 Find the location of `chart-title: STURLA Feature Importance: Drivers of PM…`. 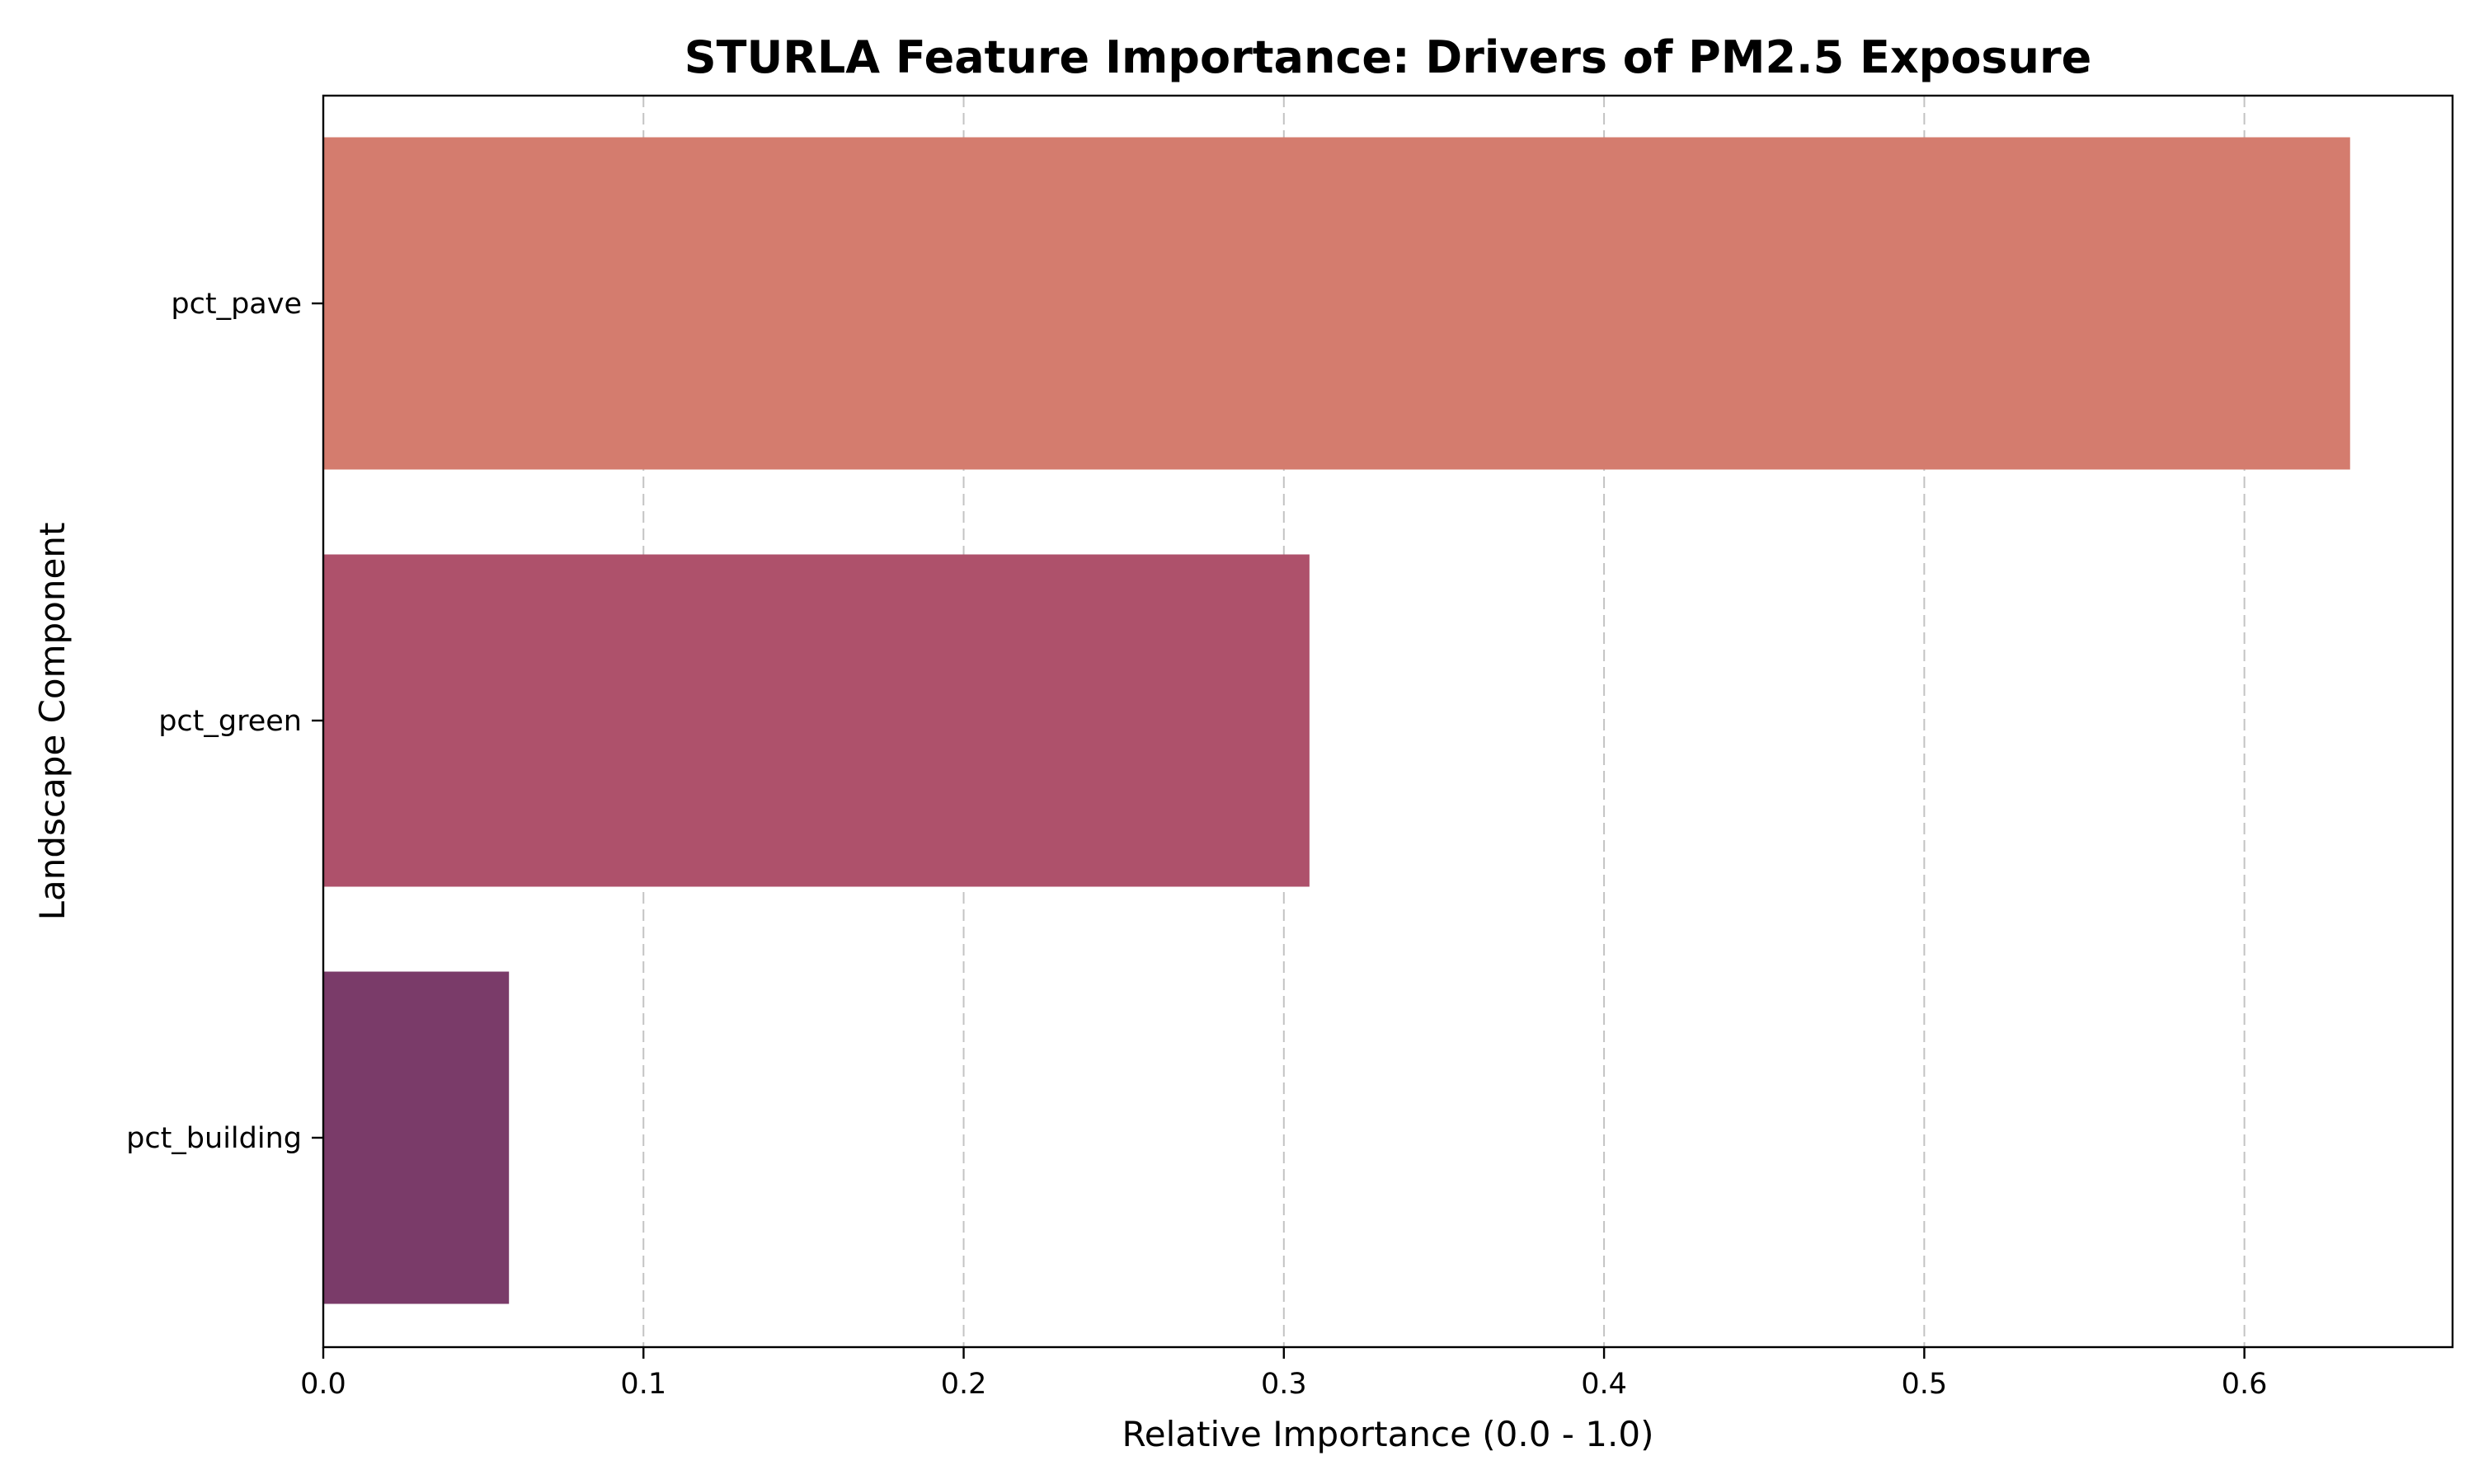

chart-title: STURLA Feature Importance: Drivers of PM… is located at coordinates (1388, 57).